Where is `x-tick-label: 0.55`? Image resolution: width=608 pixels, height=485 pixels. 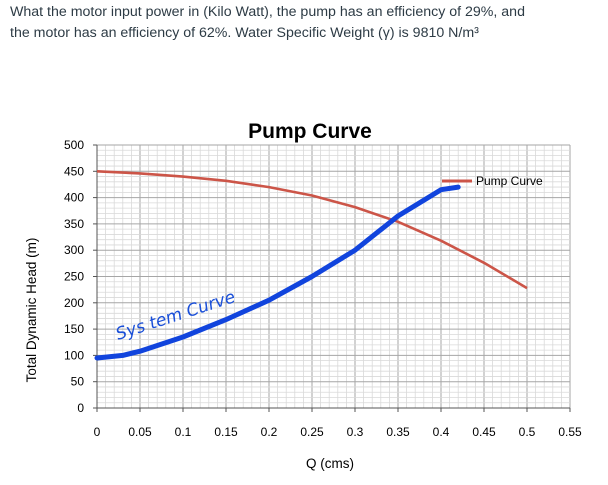 x-tick-label: 0.55 is located at coordinates (570, 432).